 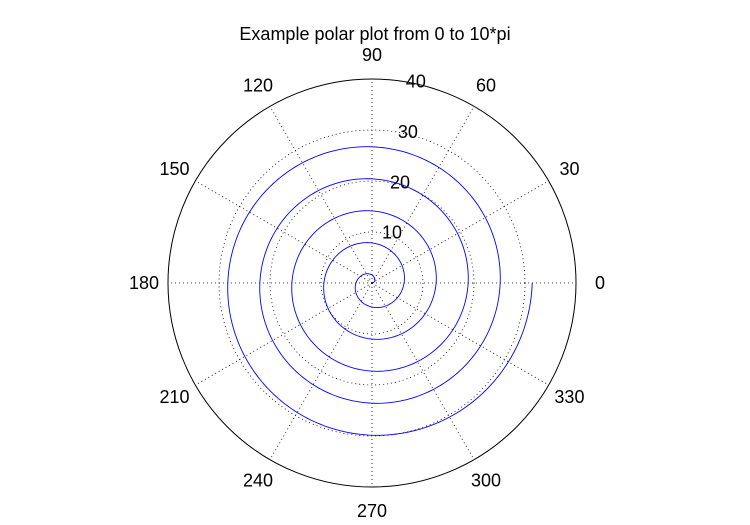 What do you see at coordinates (600, 283) in the screenshot?
I see `angle-tick-label-0: 0` at bounding box center [600, 283].